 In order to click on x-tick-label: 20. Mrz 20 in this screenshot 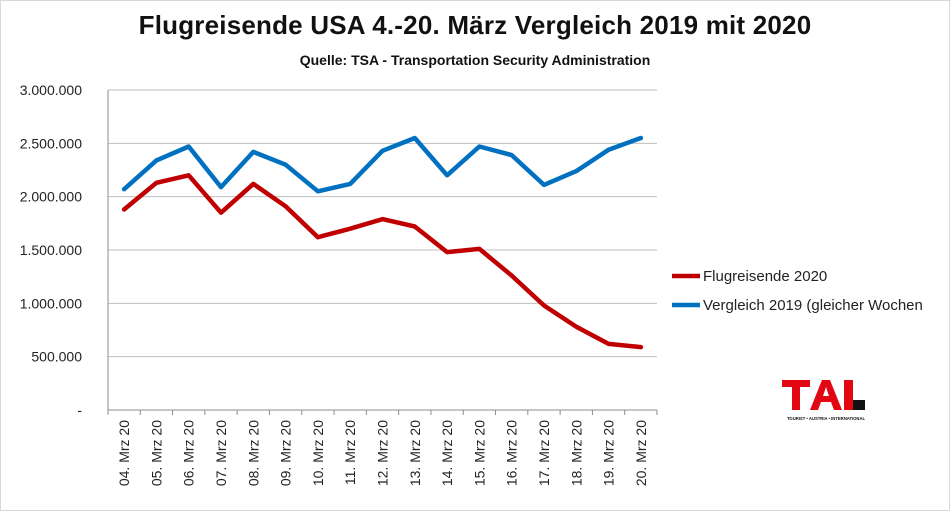, I will do `click(641, 453)`.